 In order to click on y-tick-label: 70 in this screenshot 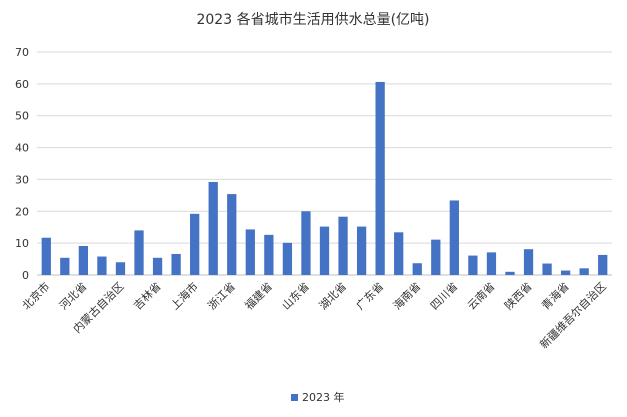, I will do `click(22, 52)`.